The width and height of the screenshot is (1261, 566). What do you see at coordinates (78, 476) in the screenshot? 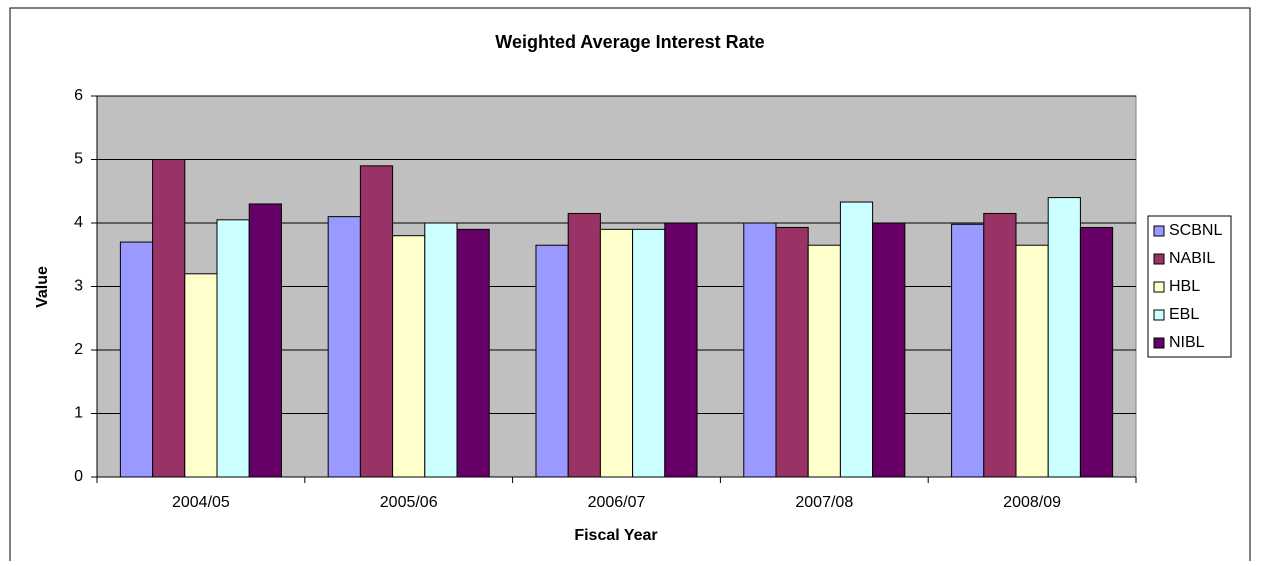
I see `y-tick-label: 0` at bounding box center [78, 476].